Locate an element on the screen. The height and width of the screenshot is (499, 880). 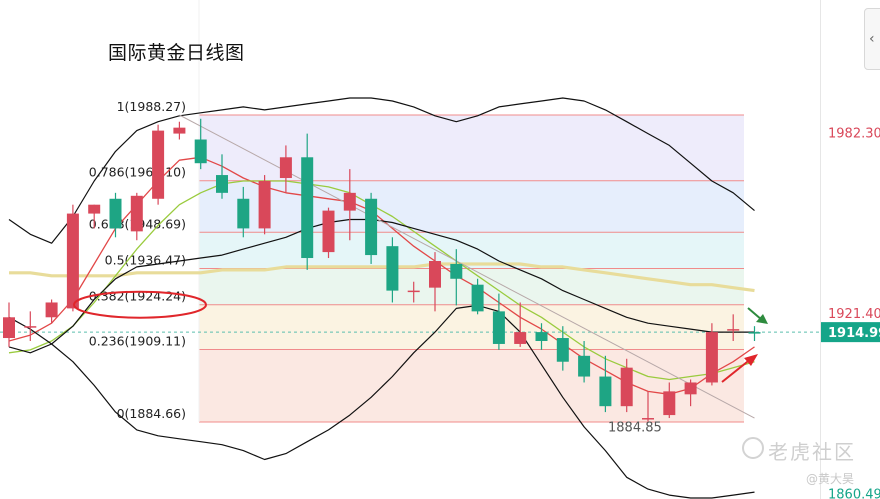
watermark-brand: 老虎社区 is located at coordinates (812, 452).